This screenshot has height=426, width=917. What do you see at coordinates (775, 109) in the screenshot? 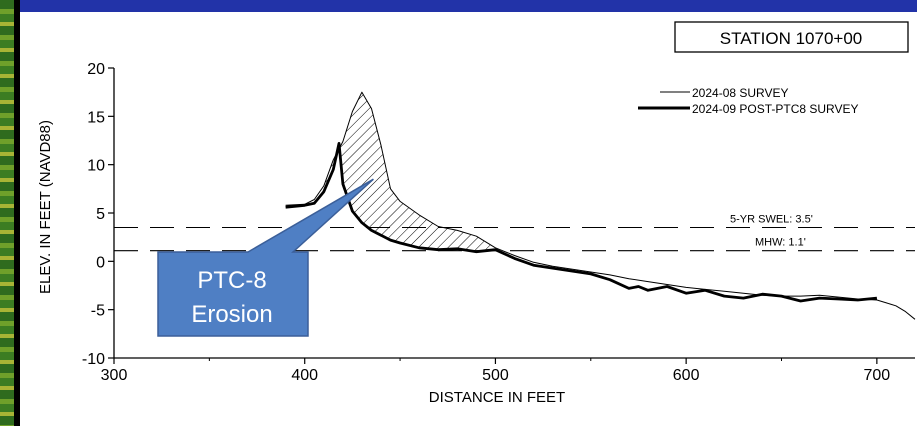
I see `legend-label-2: 2024-09 POST-PTC8 SURVEY` at bounding box center [775, 109].